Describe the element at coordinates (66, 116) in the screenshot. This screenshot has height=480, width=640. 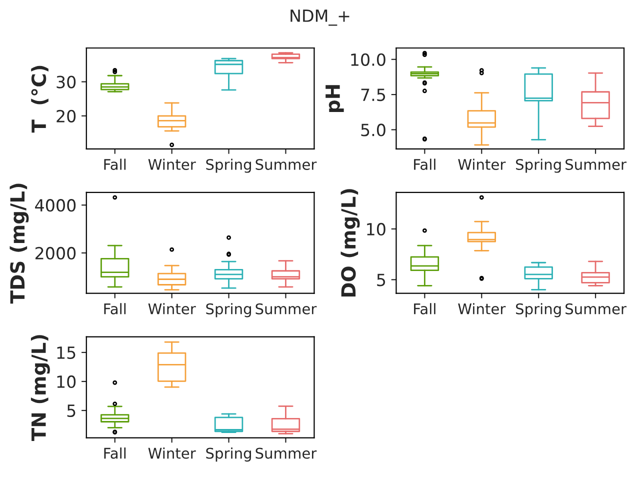
I see `y-tick-label: 20` at that location.